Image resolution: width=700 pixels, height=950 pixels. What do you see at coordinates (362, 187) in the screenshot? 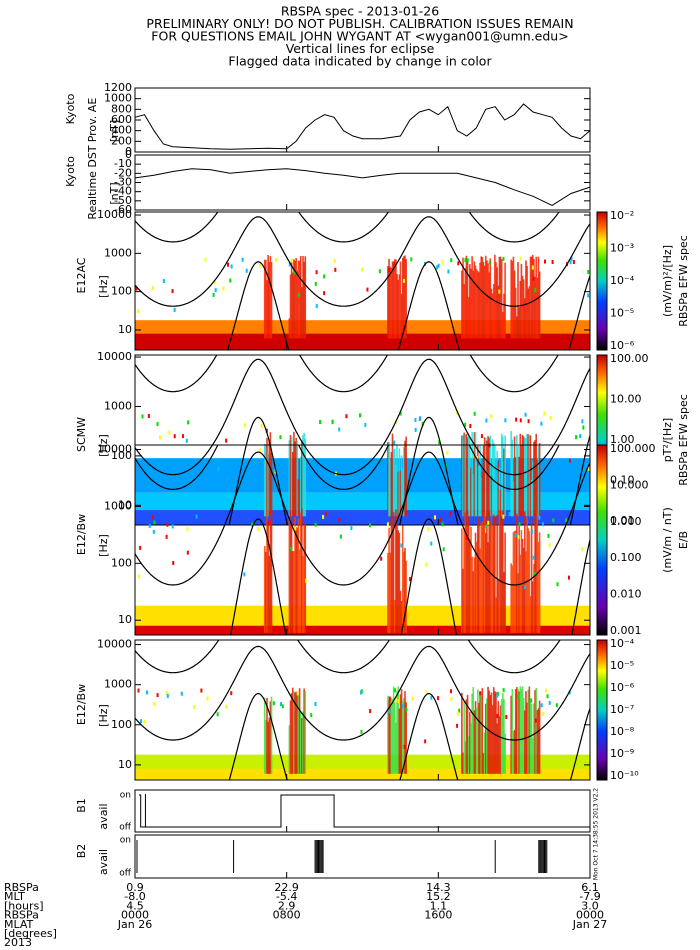
I see `series-line` at bounding box center [362, 187].